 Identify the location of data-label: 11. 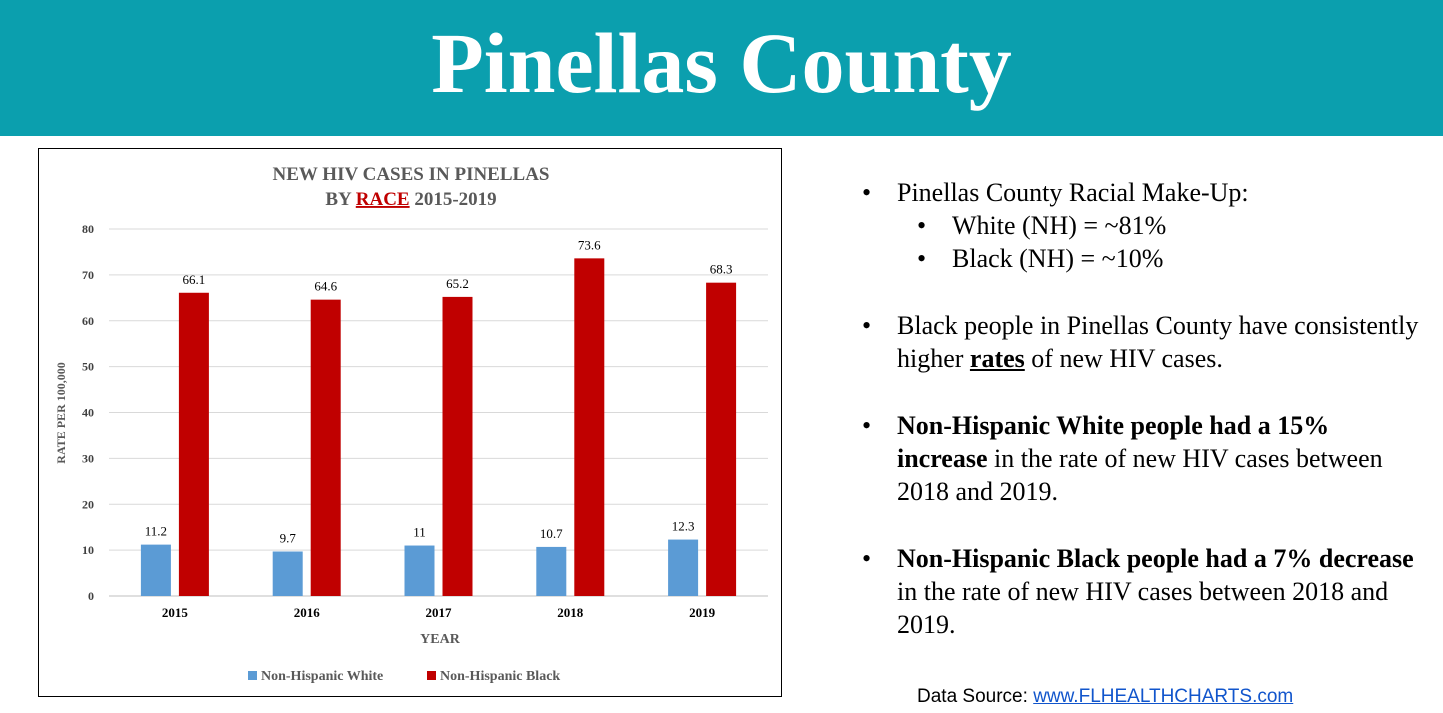
(419, 532).